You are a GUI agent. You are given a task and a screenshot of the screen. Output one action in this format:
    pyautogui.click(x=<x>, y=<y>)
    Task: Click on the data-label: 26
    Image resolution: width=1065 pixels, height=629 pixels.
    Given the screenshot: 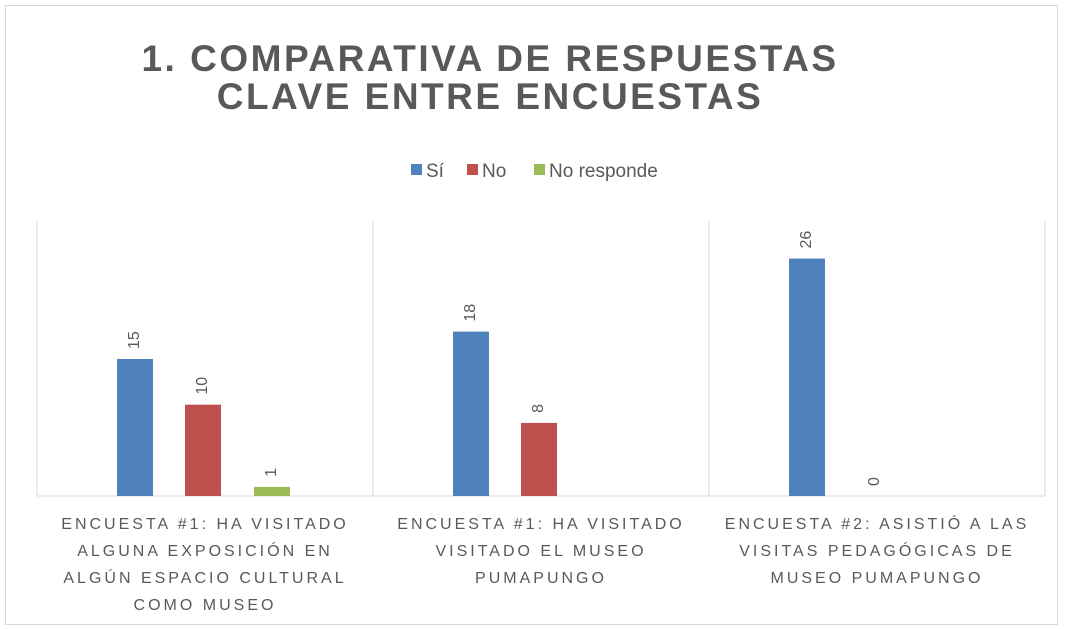 What is the action you would take?
    pyautogui.click(x=806, y=240)
    